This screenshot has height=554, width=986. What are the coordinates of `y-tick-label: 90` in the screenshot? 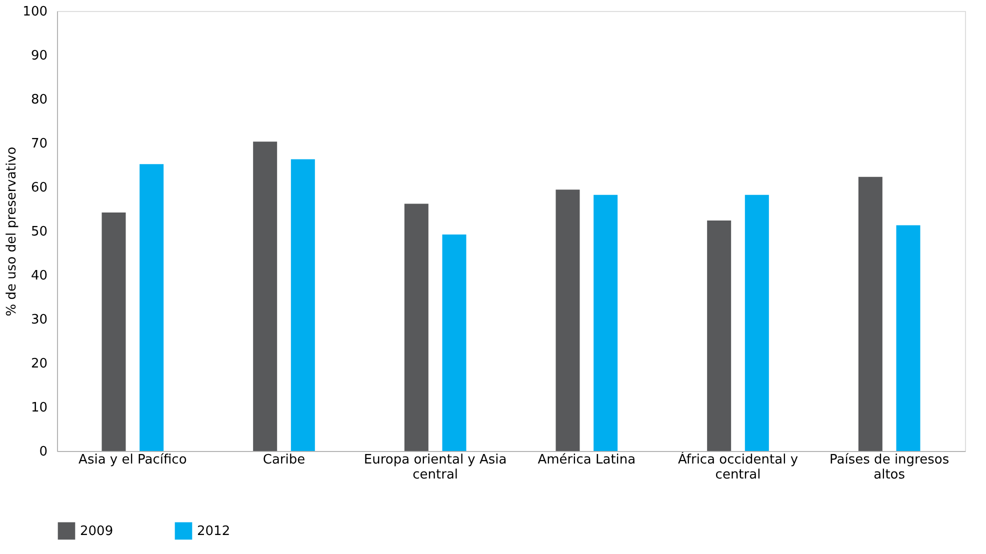 It's located at (39, 56).